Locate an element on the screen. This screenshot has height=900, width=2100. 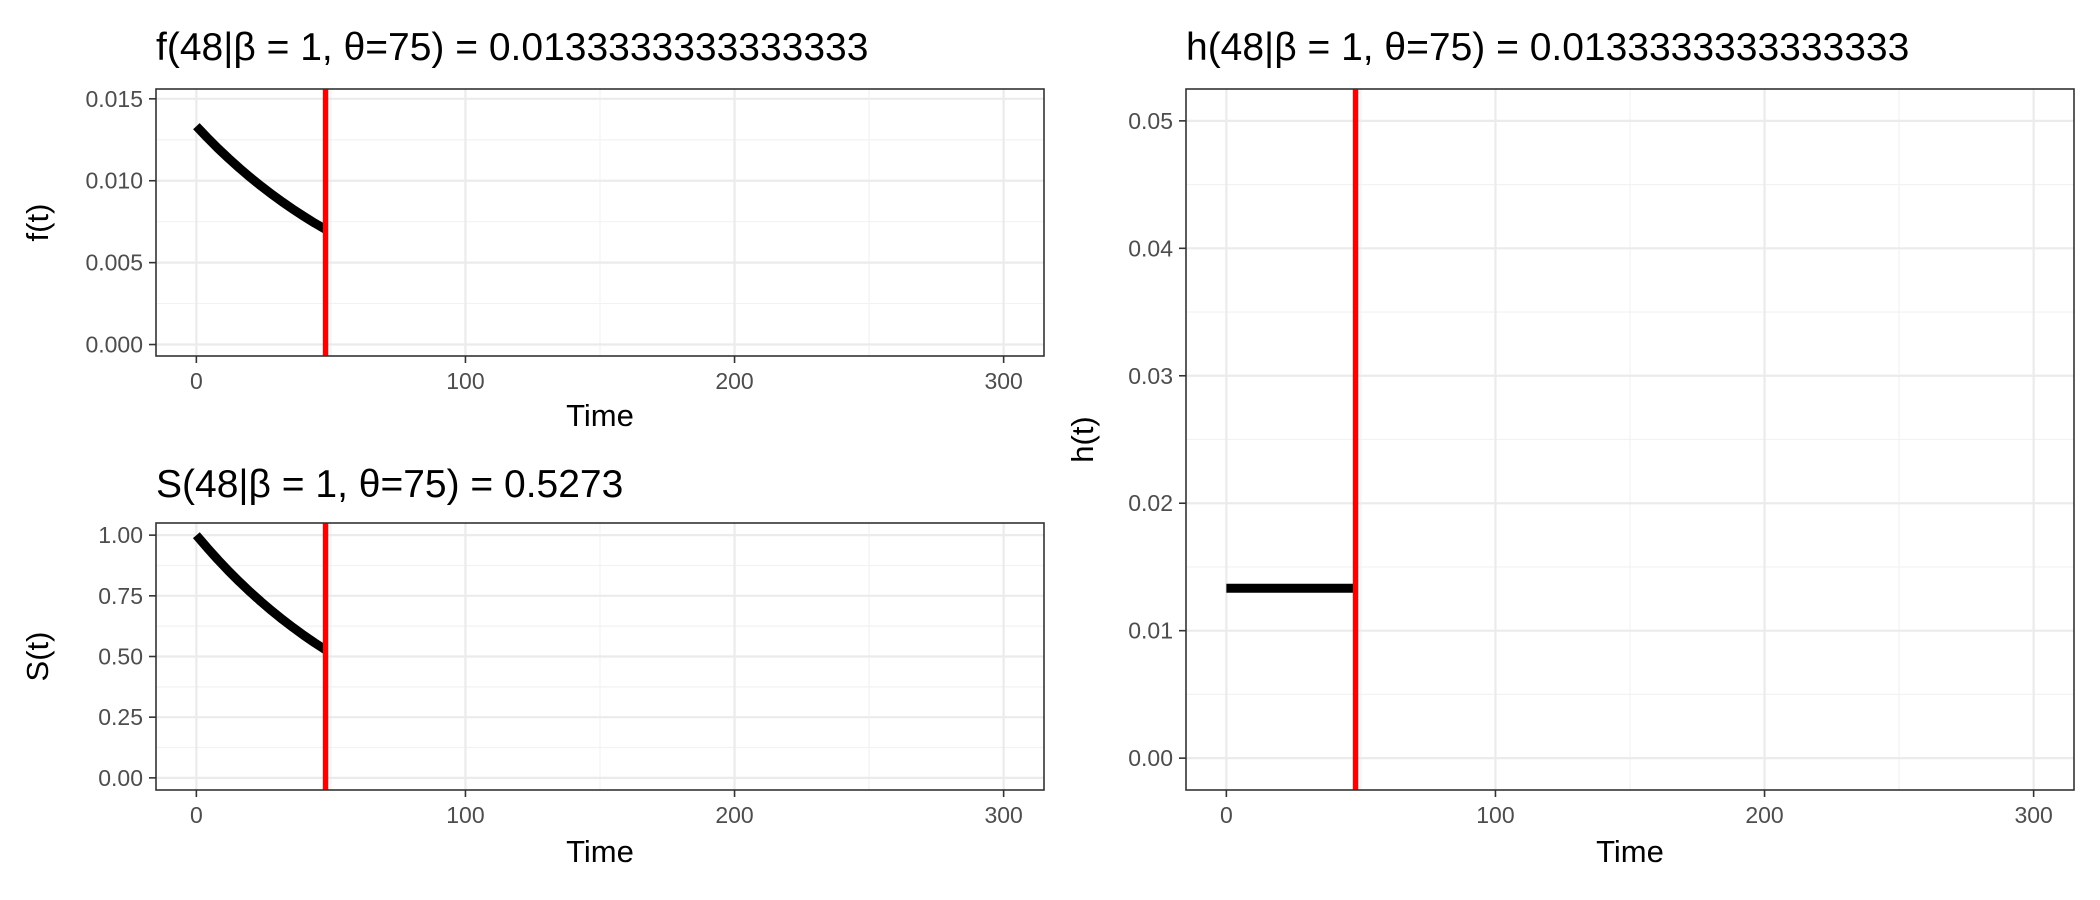
density-panel-border is located at coordinates (600, 222).